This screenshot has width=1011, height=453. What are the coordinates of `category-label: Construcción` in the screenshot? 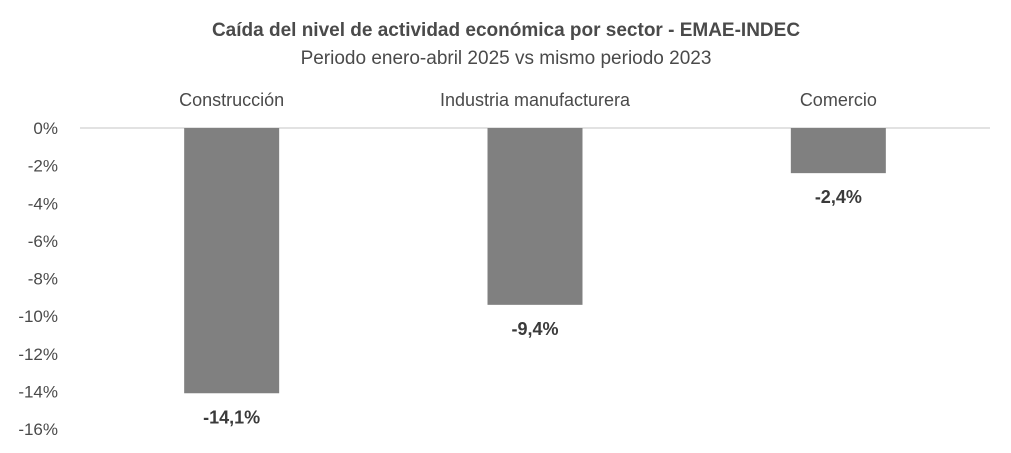 It's located at (231, 100).